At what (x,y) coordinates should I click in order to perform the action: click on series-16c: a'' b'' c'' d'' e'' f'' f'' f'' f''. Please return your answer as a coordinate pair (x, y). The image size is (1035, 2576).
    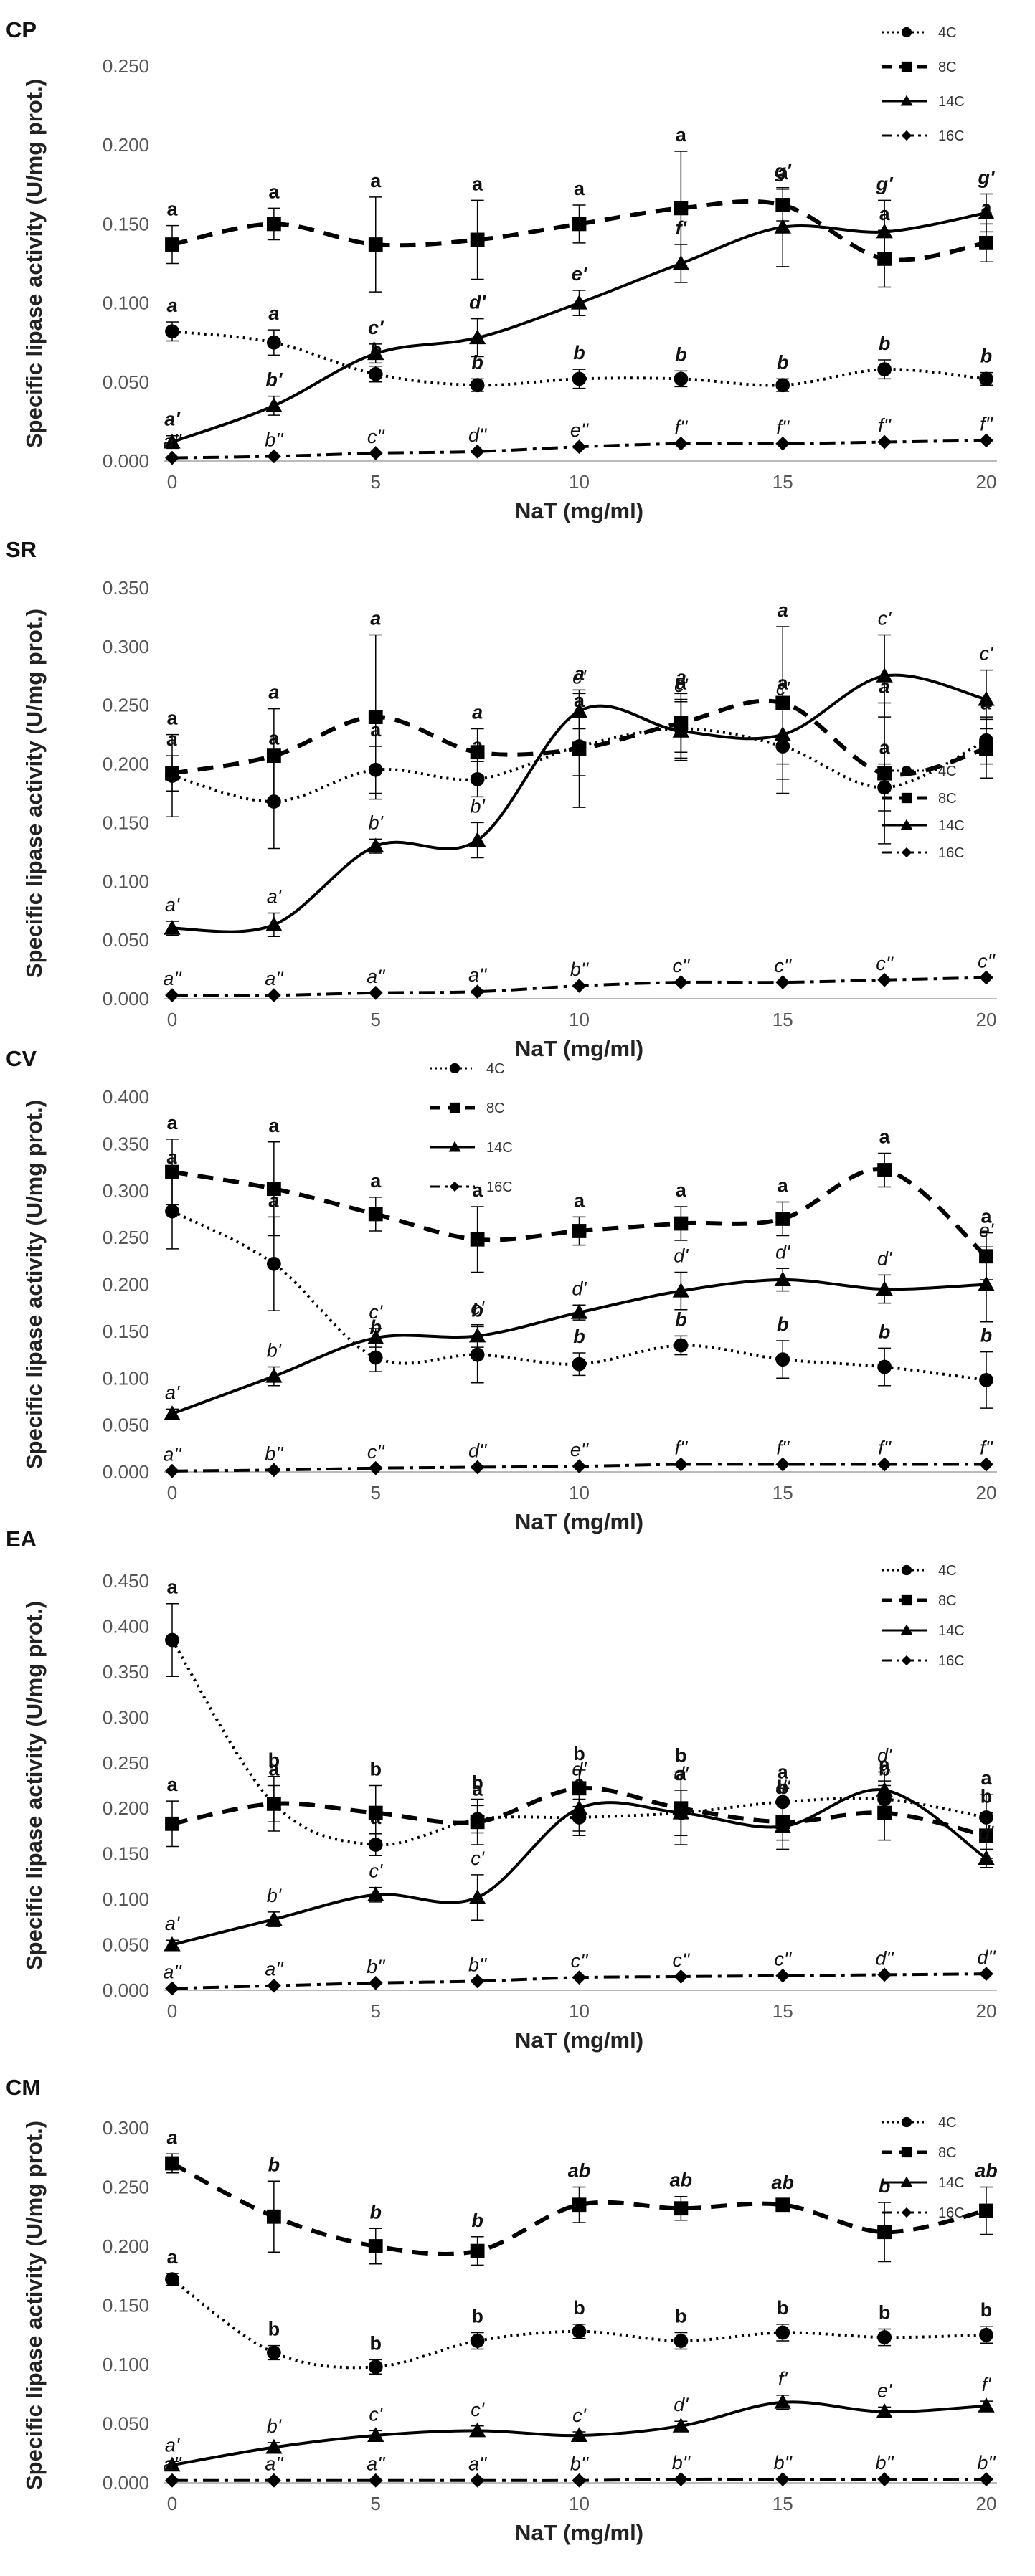
    Looking at the image, I should click on (578, 439).